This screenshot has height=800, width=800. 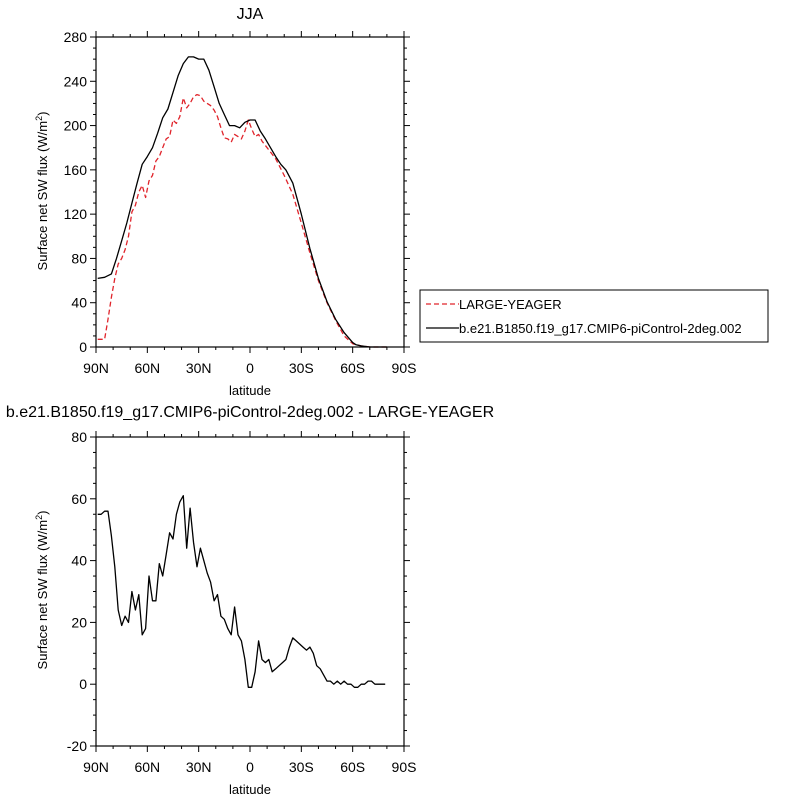 I want to click on top-x-tick-label-30s: 30S, so click(x=301, y=368).